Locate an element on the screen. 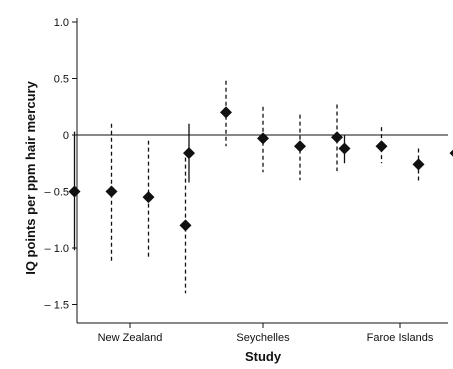 The height and width of the screenshot is (369, 453). y-tick-label: 1.0 is located at coordinates (61, 23).